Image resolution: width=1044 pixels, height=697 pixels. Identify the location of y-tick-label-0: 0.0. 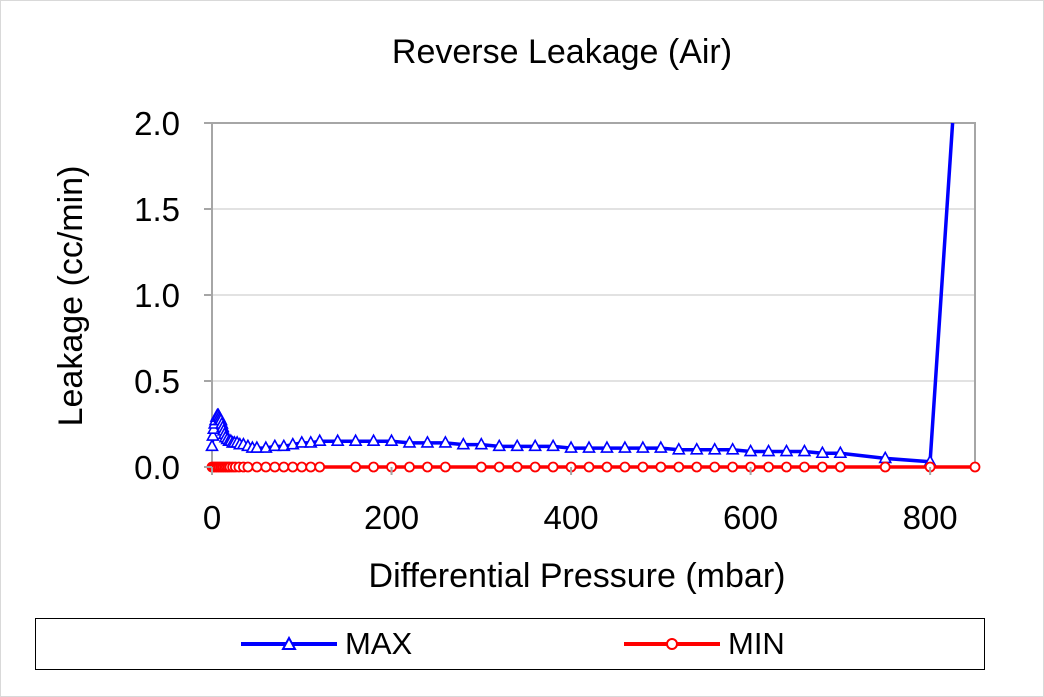
(157, 467).